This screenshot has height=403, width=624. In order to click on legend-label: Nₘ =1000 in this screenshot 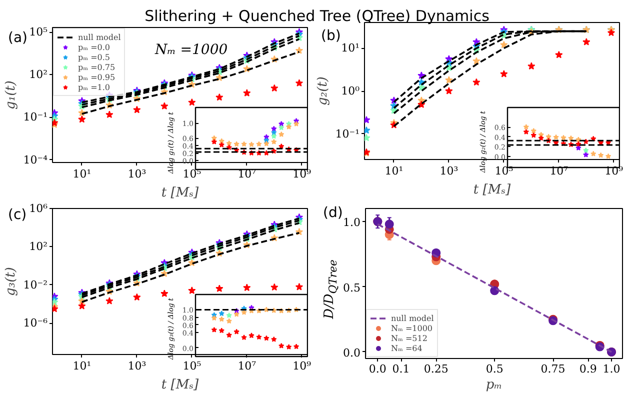, I will do `click(412, 328)`.